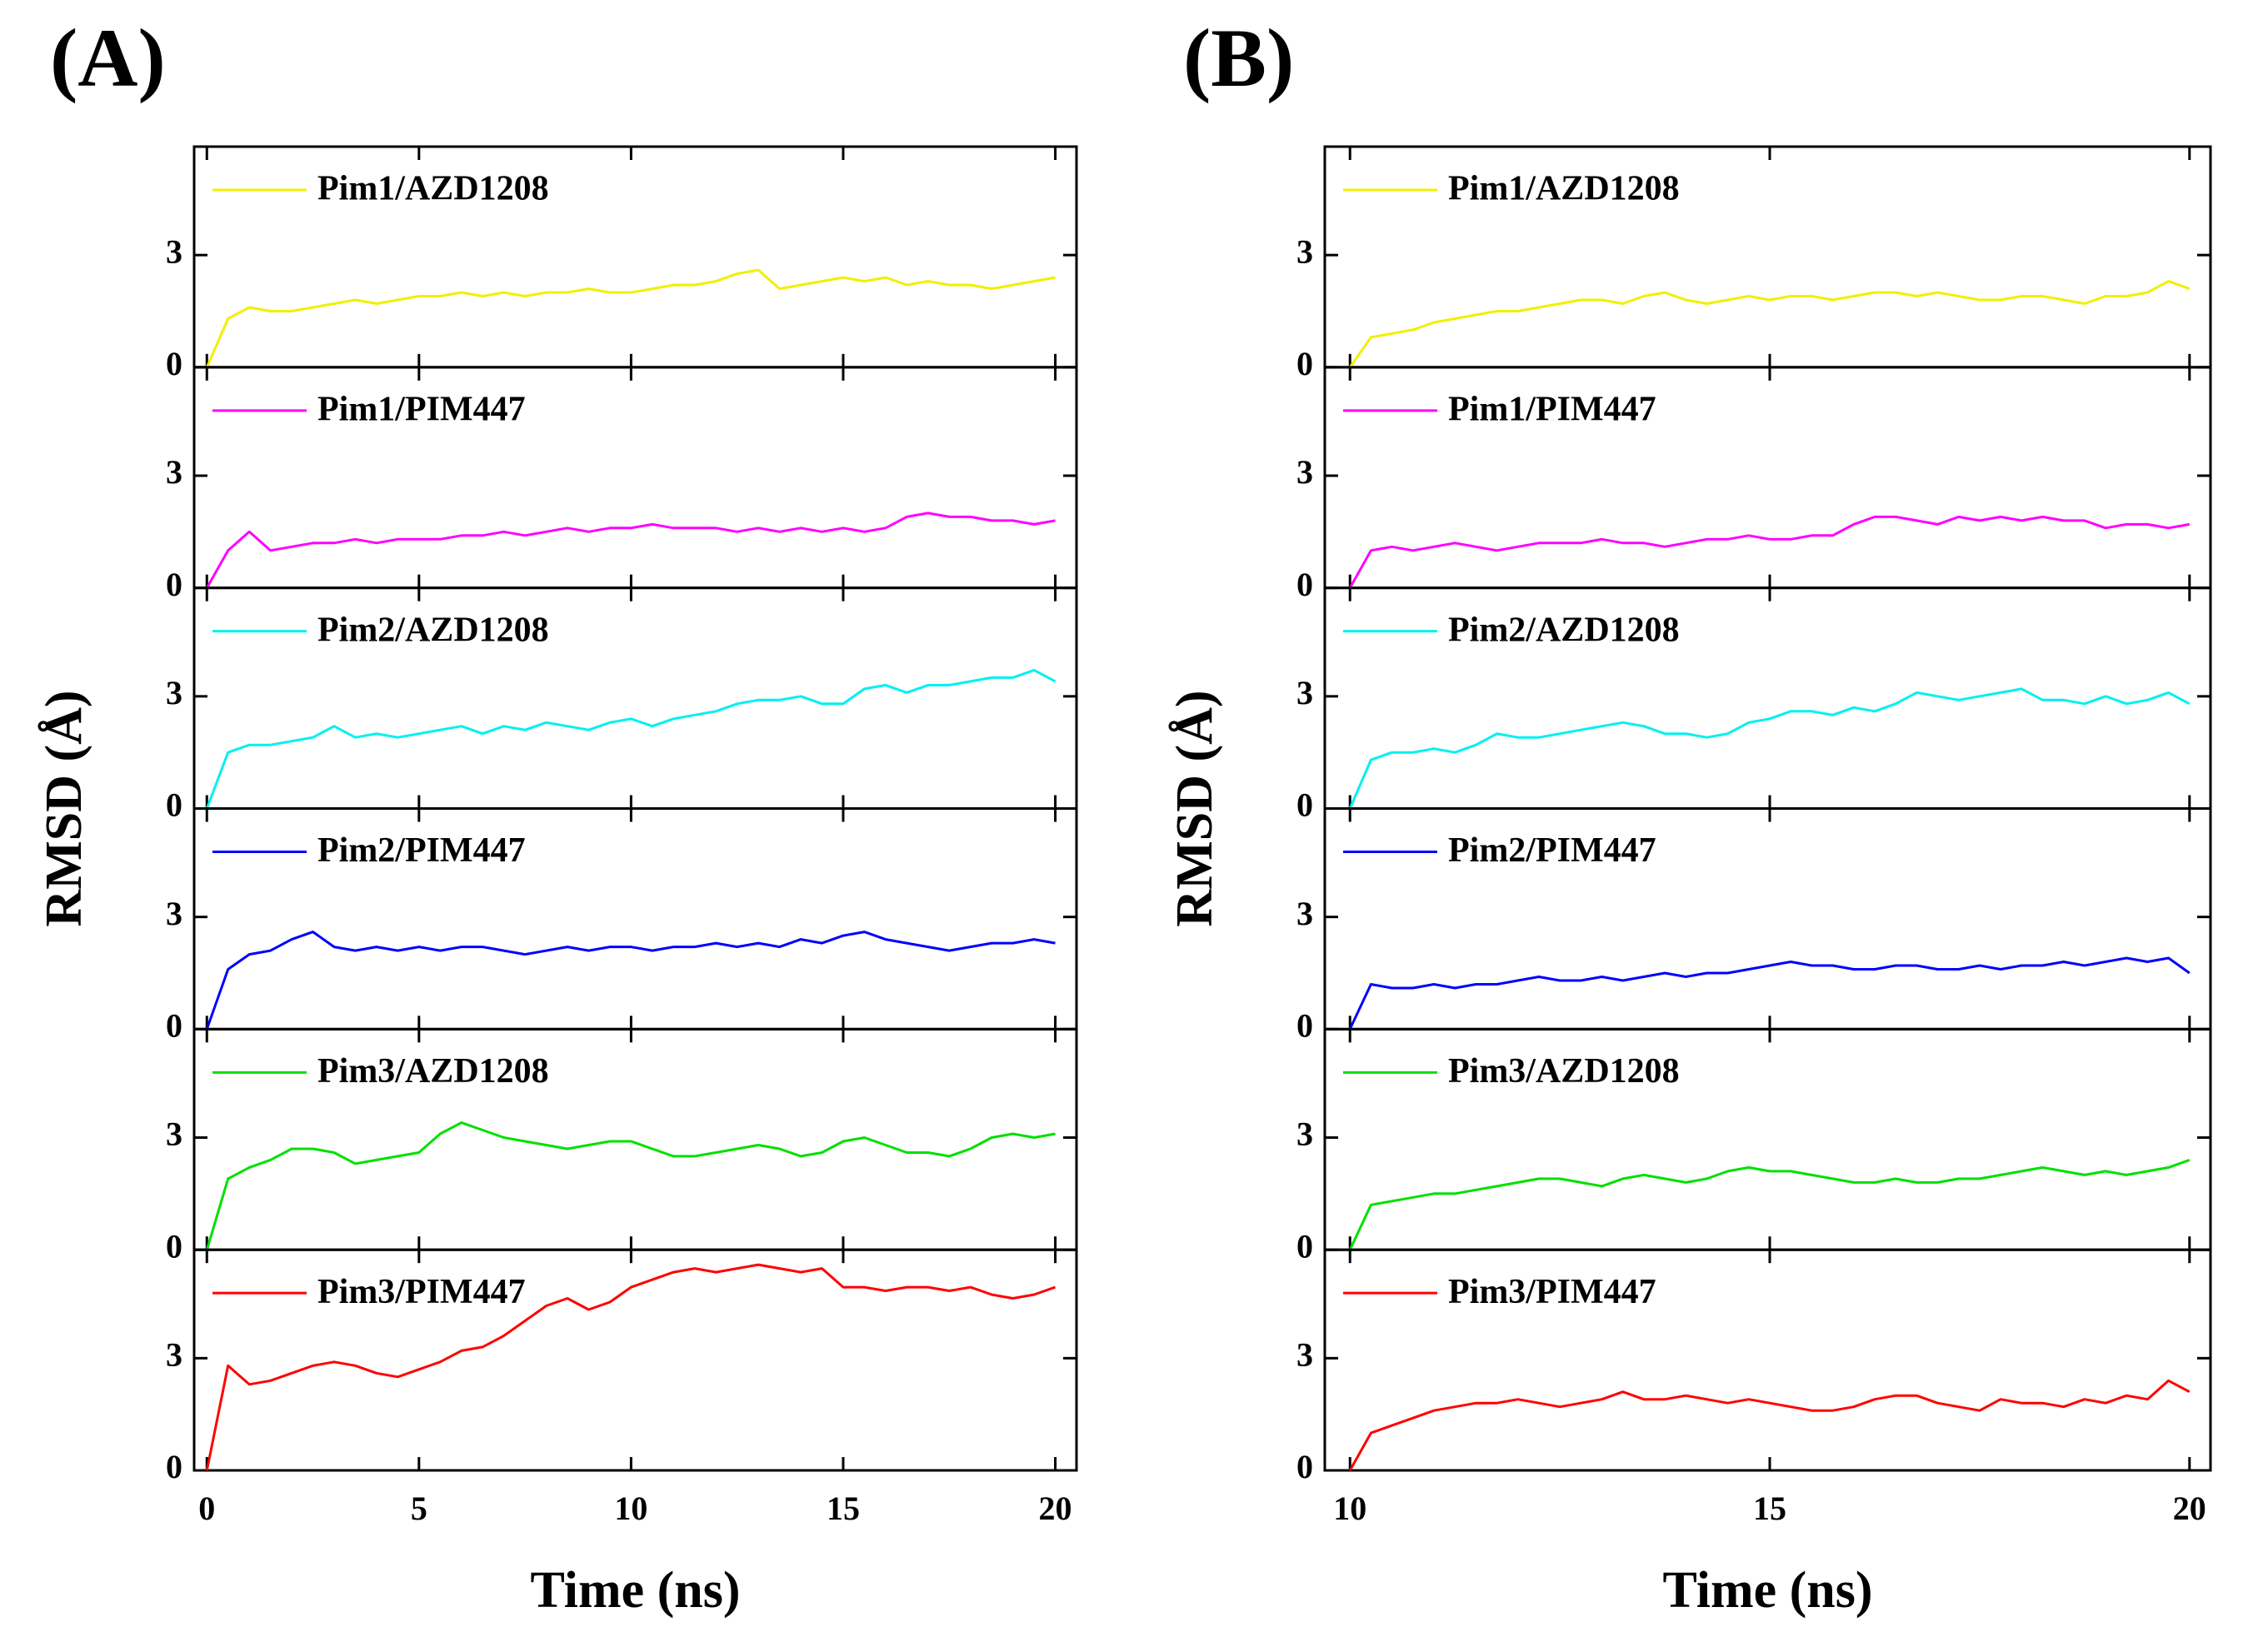 This screenshot has width=2248, height=1652. Describe the element at coordinates (419, 1509) in the screenshot. I see `x-tick-label: 5` at that location.